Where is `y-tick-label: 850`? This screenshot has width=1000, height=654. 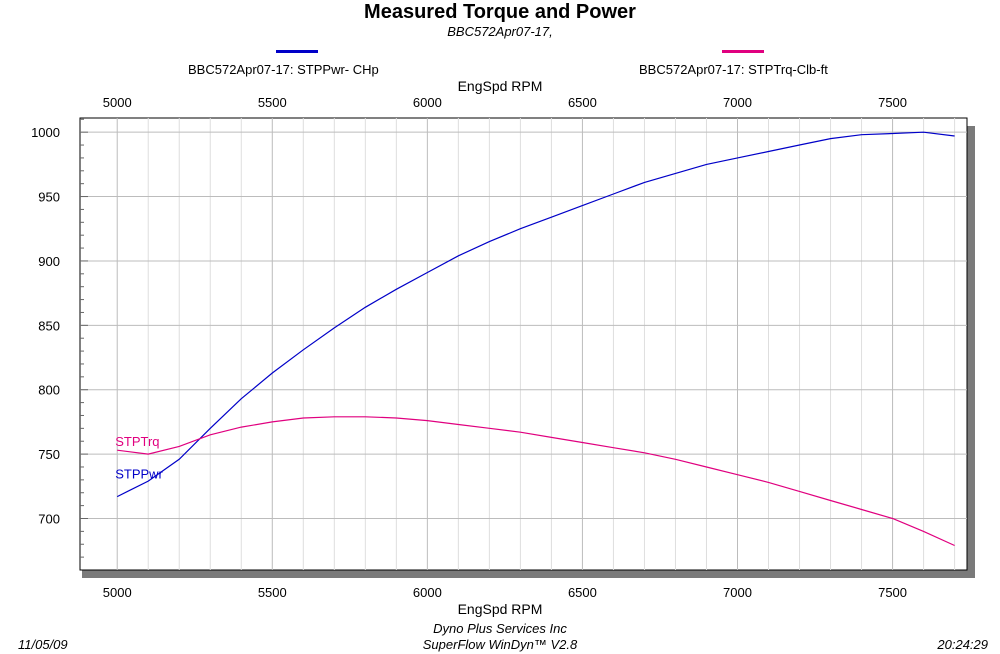 y-tick-label: 850 is located at coordinates (49, 325).